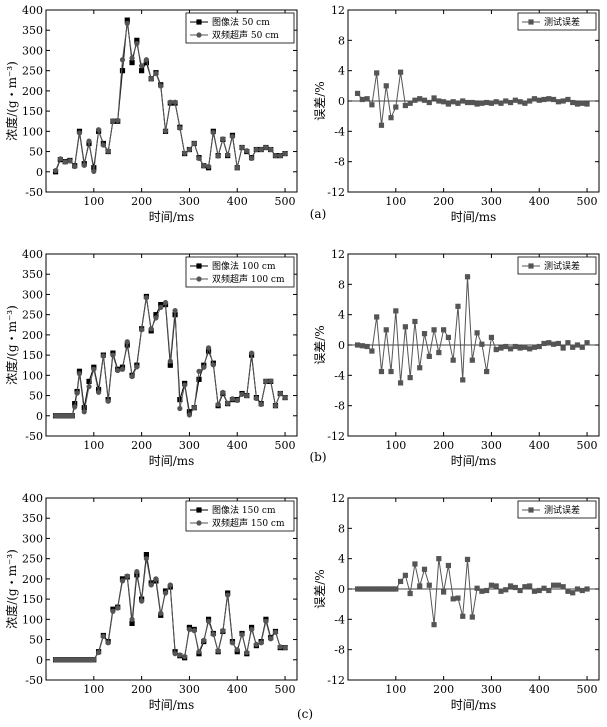  What do you see at coordinates (341, 284) in the screenshot?
I see `y-tick-label: 8` at bounding box center [341, 284].